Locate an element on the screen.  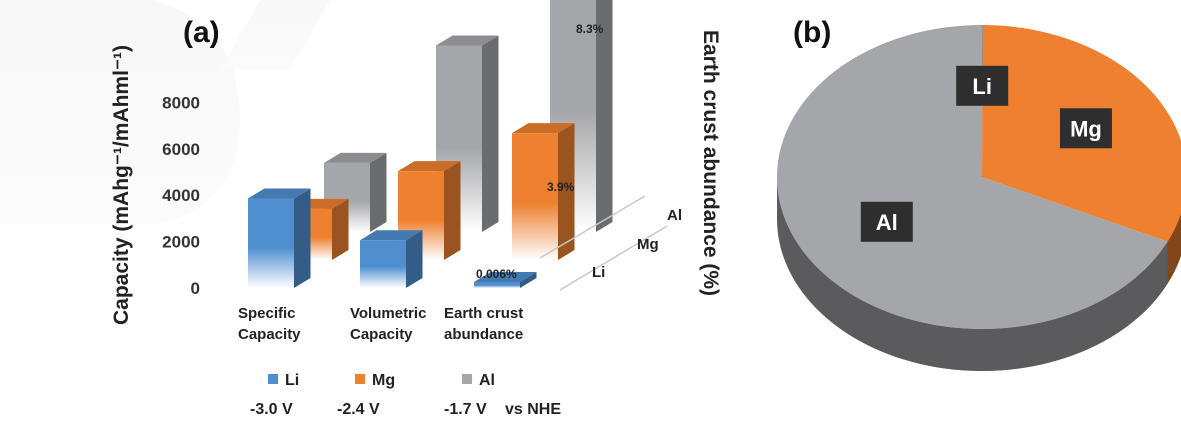
panel-b-label: (b) is located at coordinates (812, 32).